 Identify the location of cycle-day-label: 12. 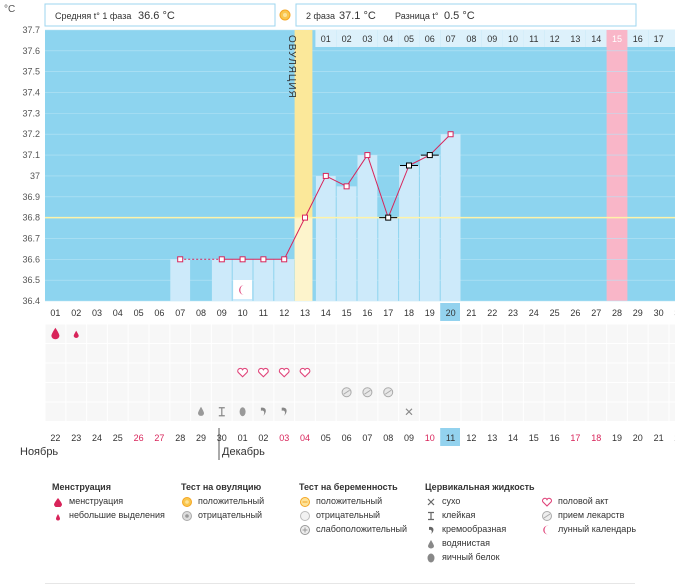
(284, 313).